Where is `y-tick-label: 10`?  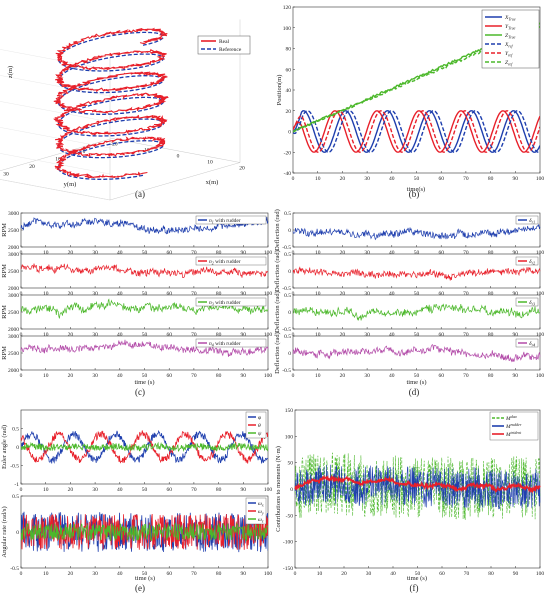 y-tick-label: 10 is located at coordinates (58, 160).